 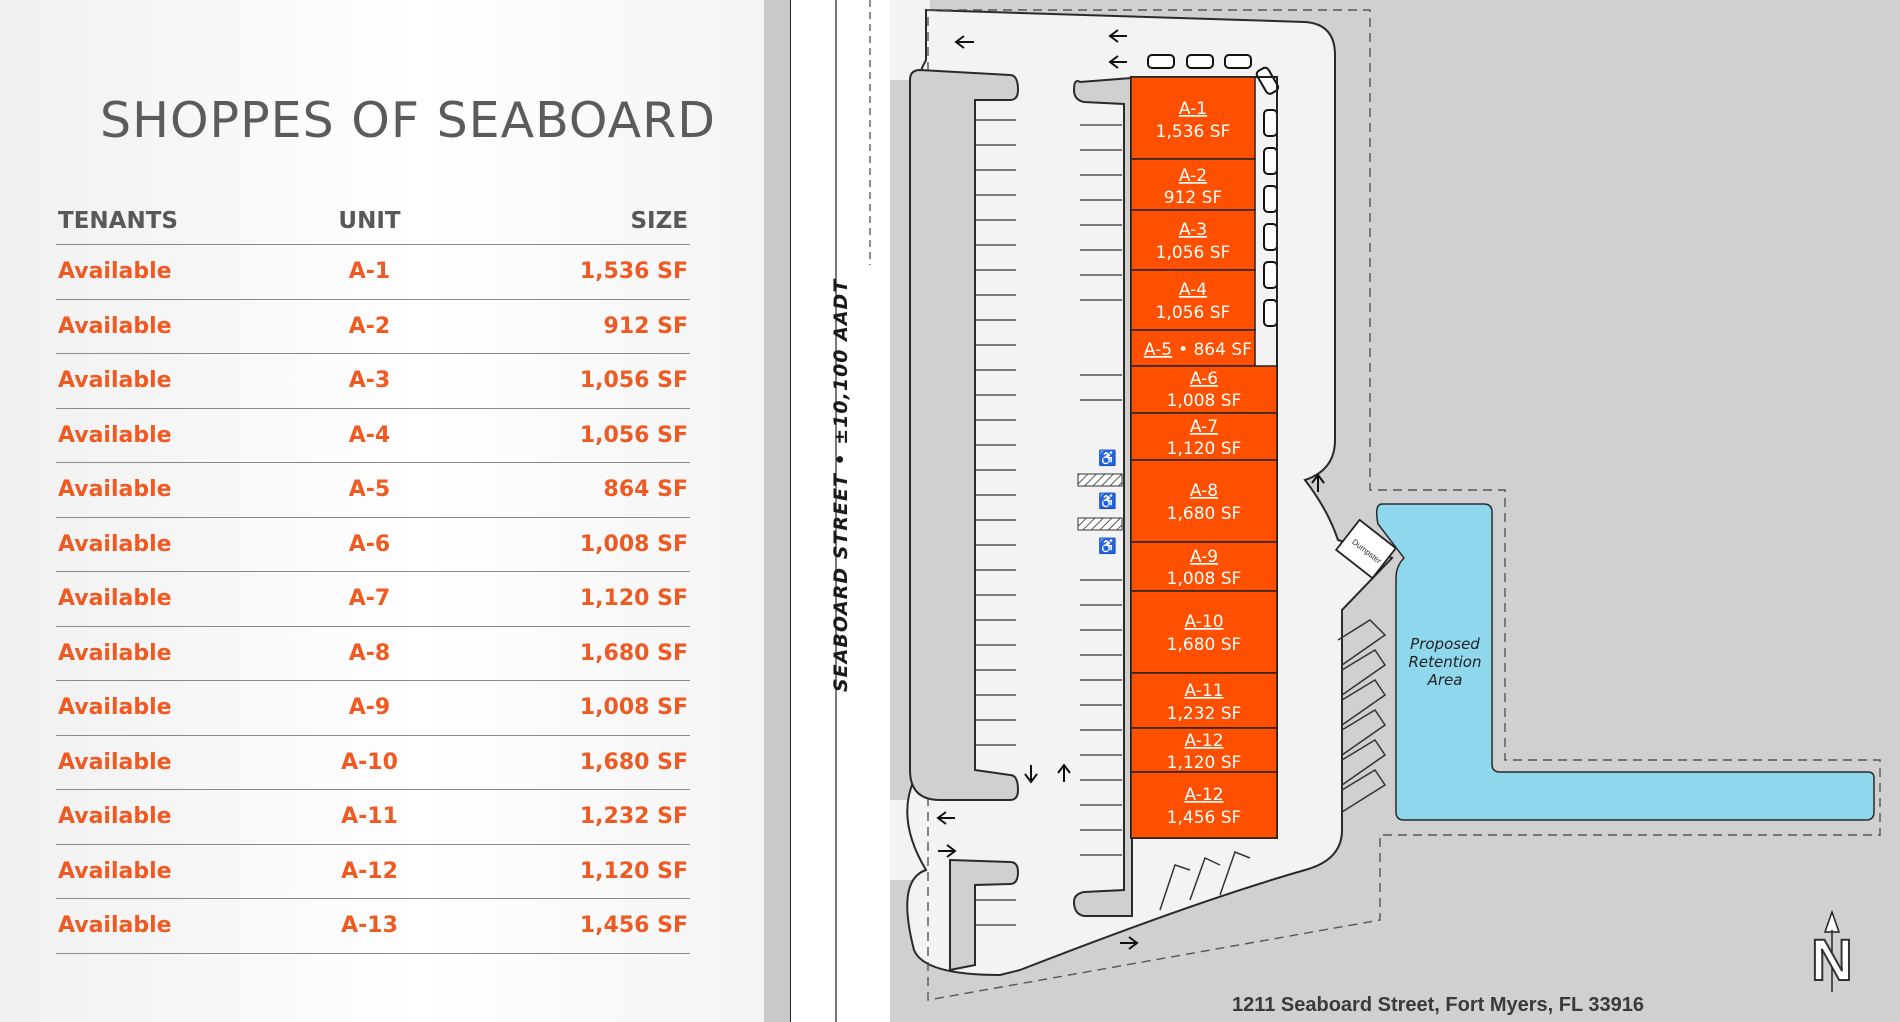 What do you see at coordinates (1101, 490) in the screenshot?
I see `east-parking-stalls` at bounding box center [1101, 490].